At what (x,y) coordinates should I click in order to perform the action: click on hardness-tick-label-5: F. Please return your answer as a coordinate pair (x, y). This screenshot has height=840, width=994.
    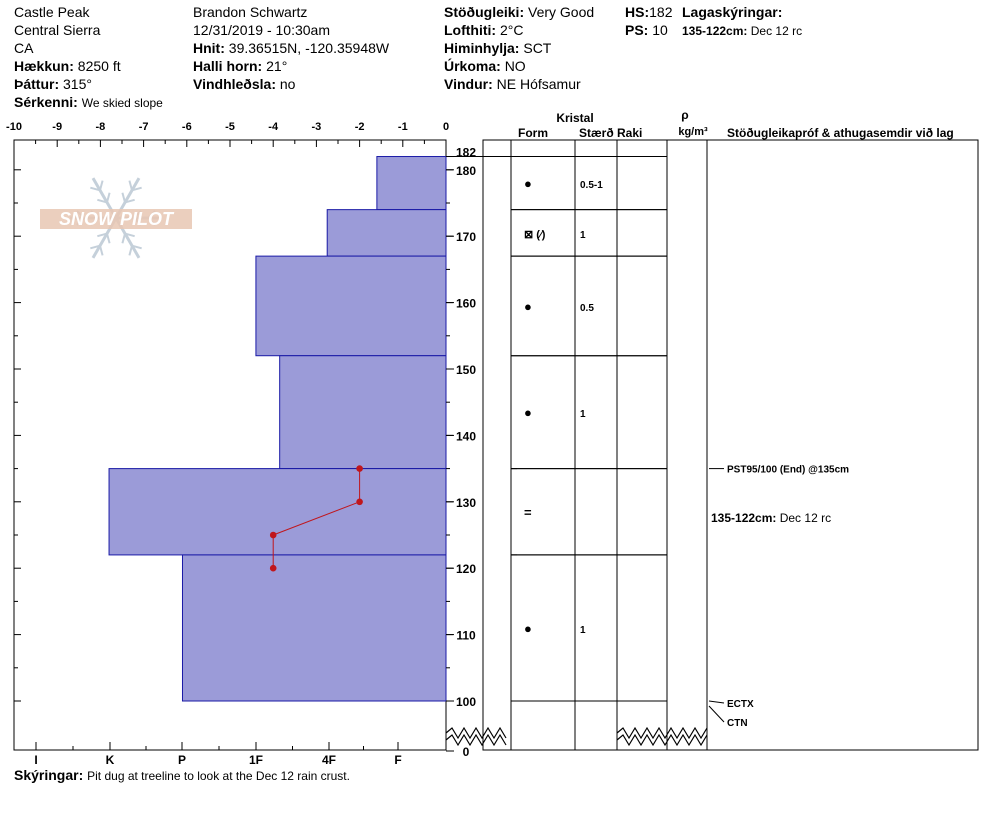
    Looking at the image, I should click on (397, 760).